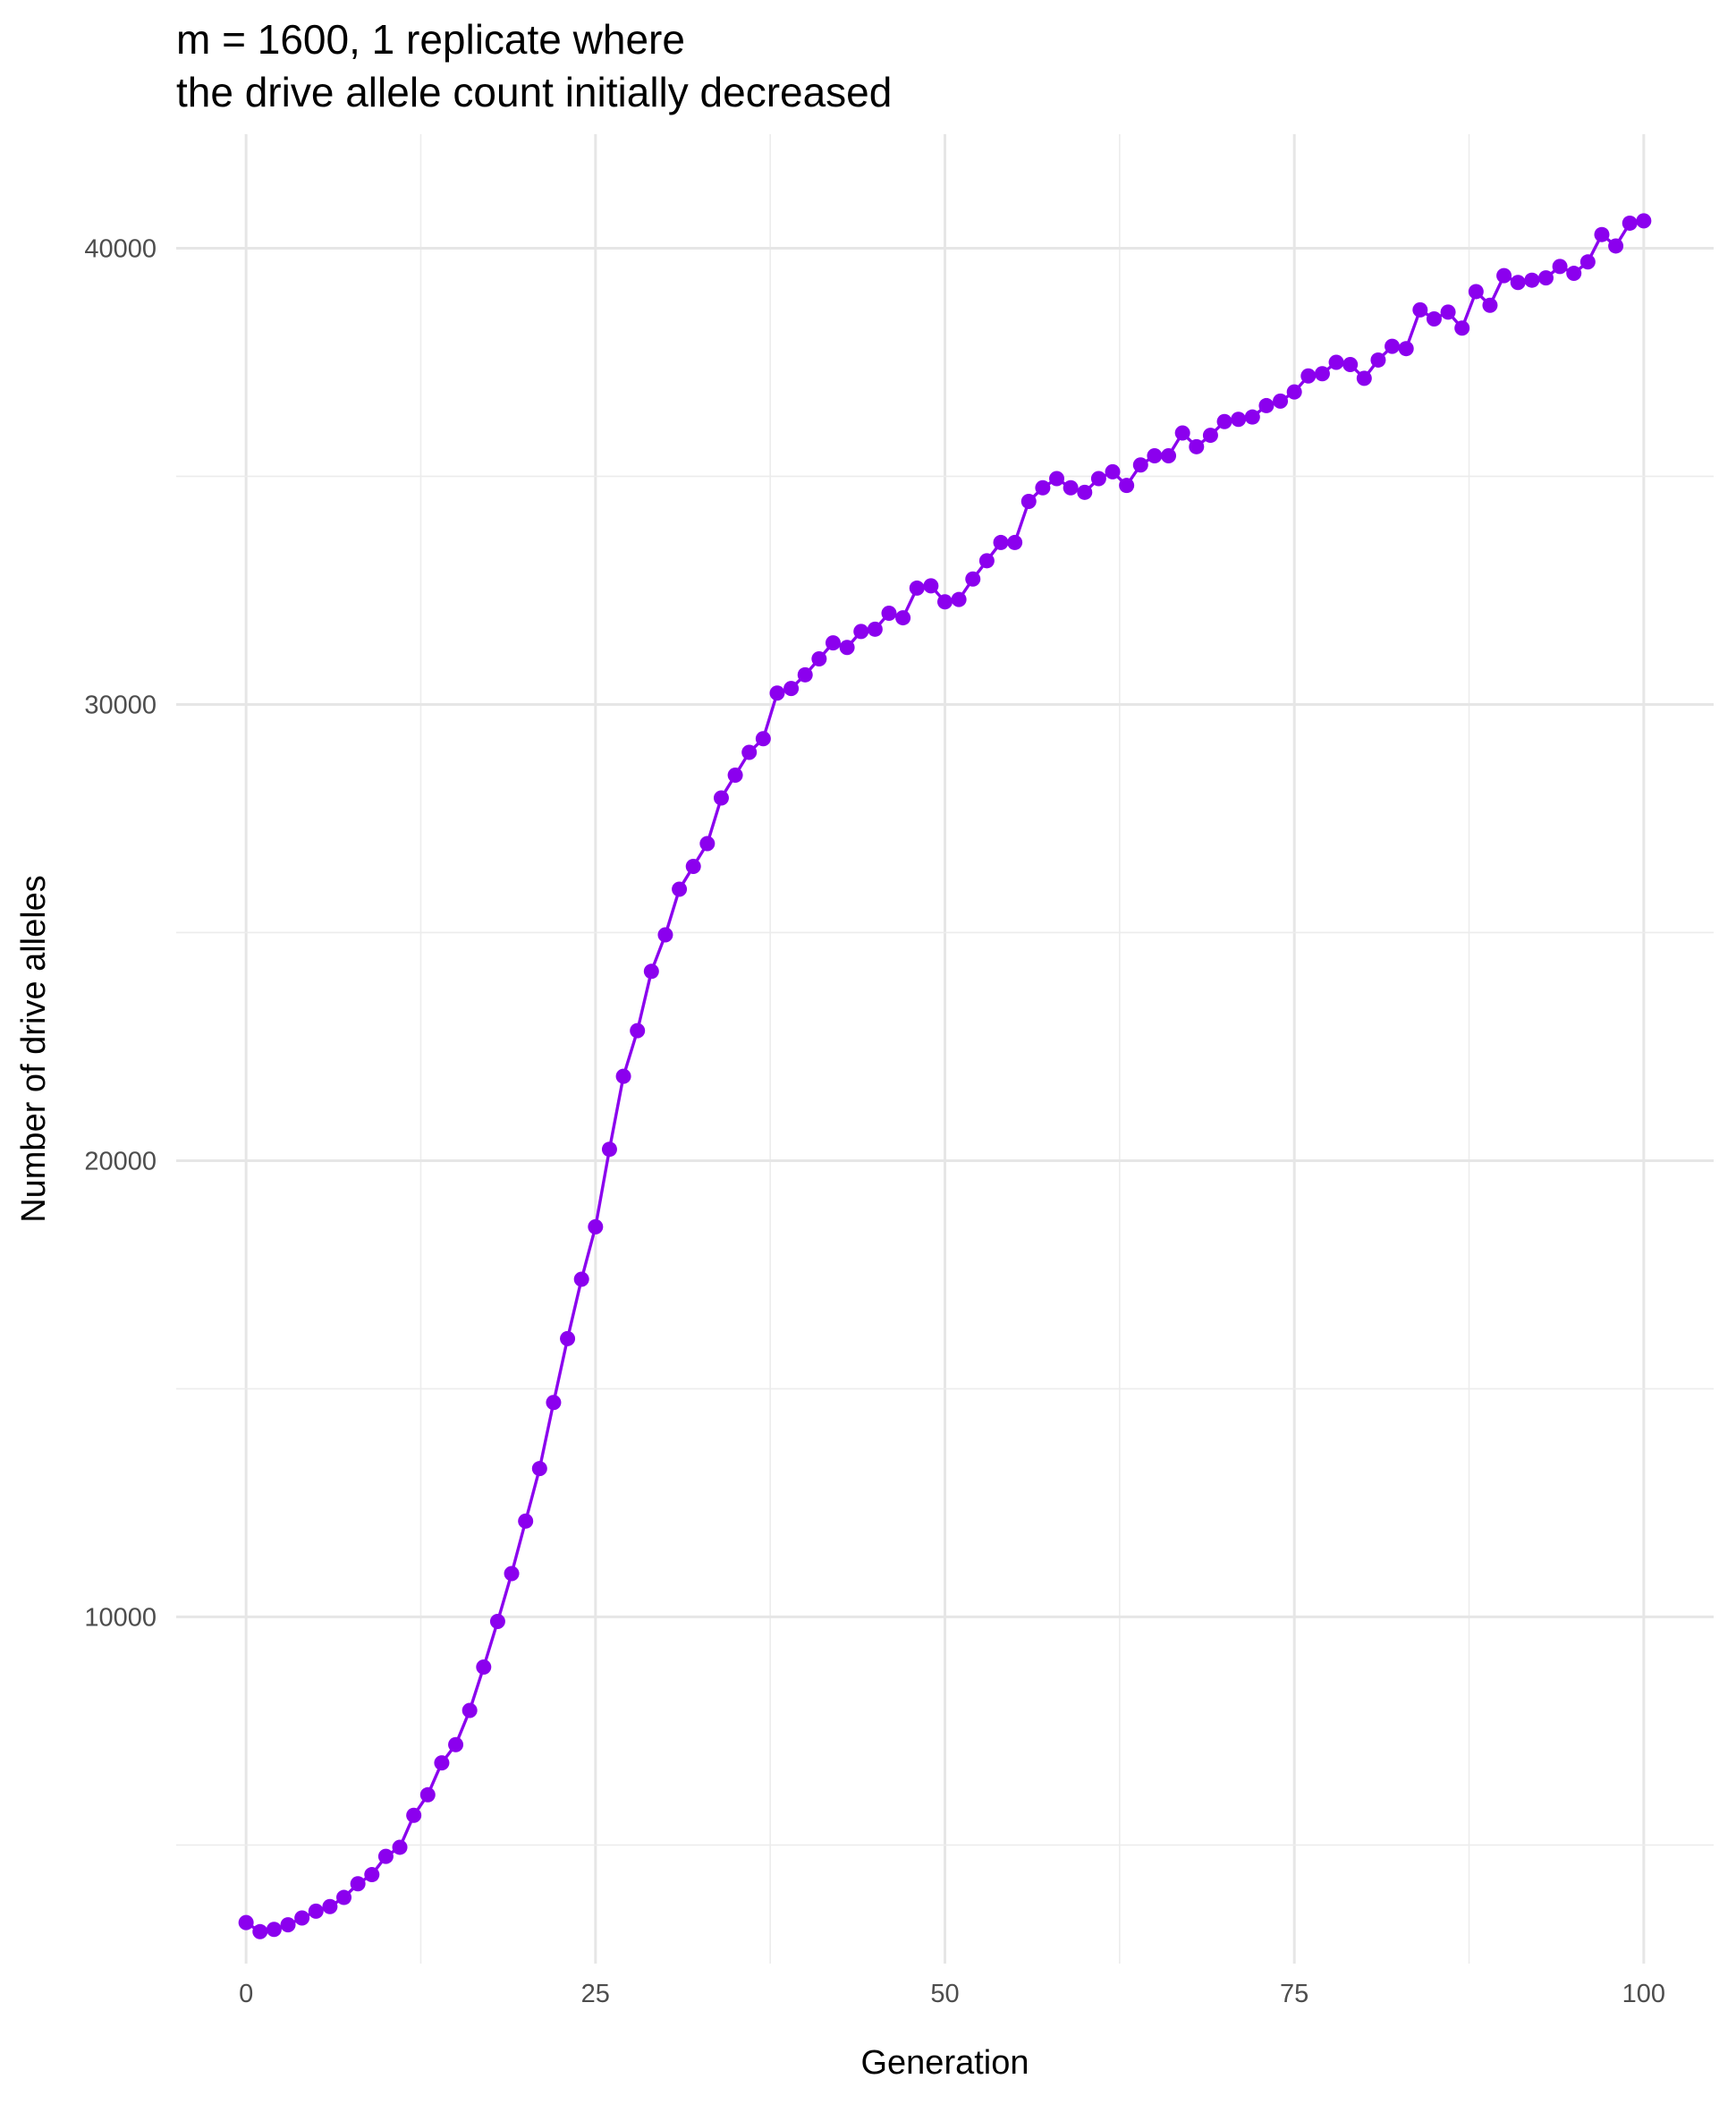  Describe the element at coordinates (34, 1049) in the screenshot. I see `y-axis-title: Number of drive alleles` at that location.